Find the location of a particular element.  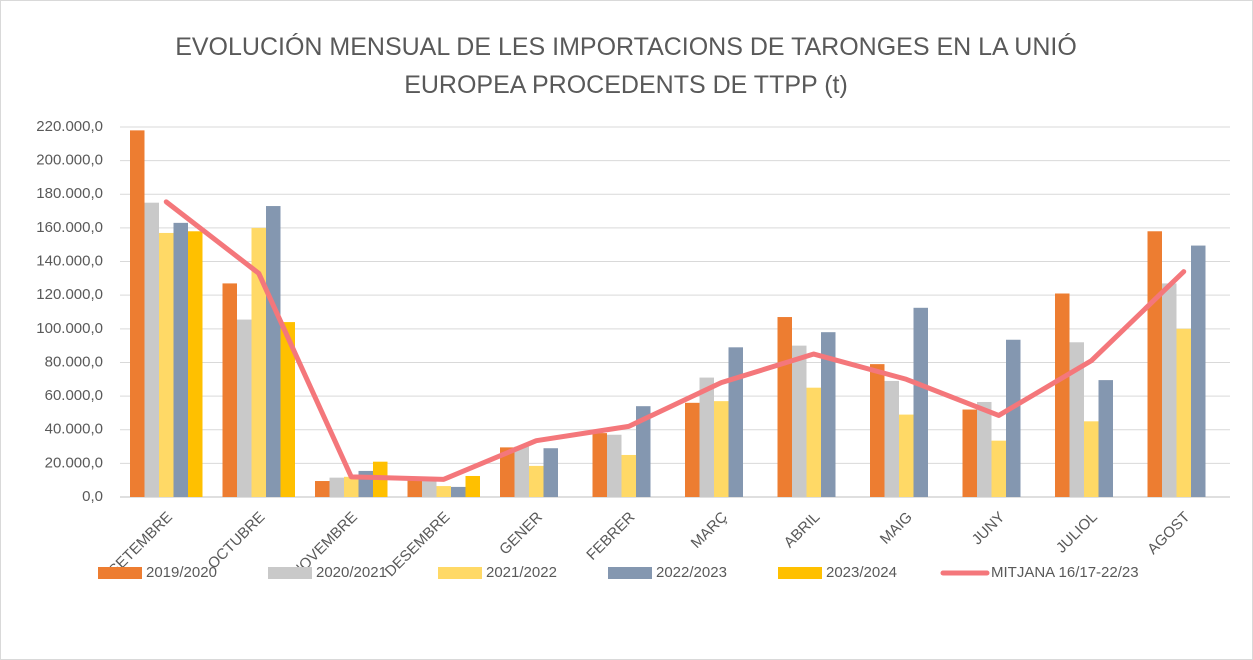

y-tick-label: 20.000,0 is located at coordinates (74, 462).